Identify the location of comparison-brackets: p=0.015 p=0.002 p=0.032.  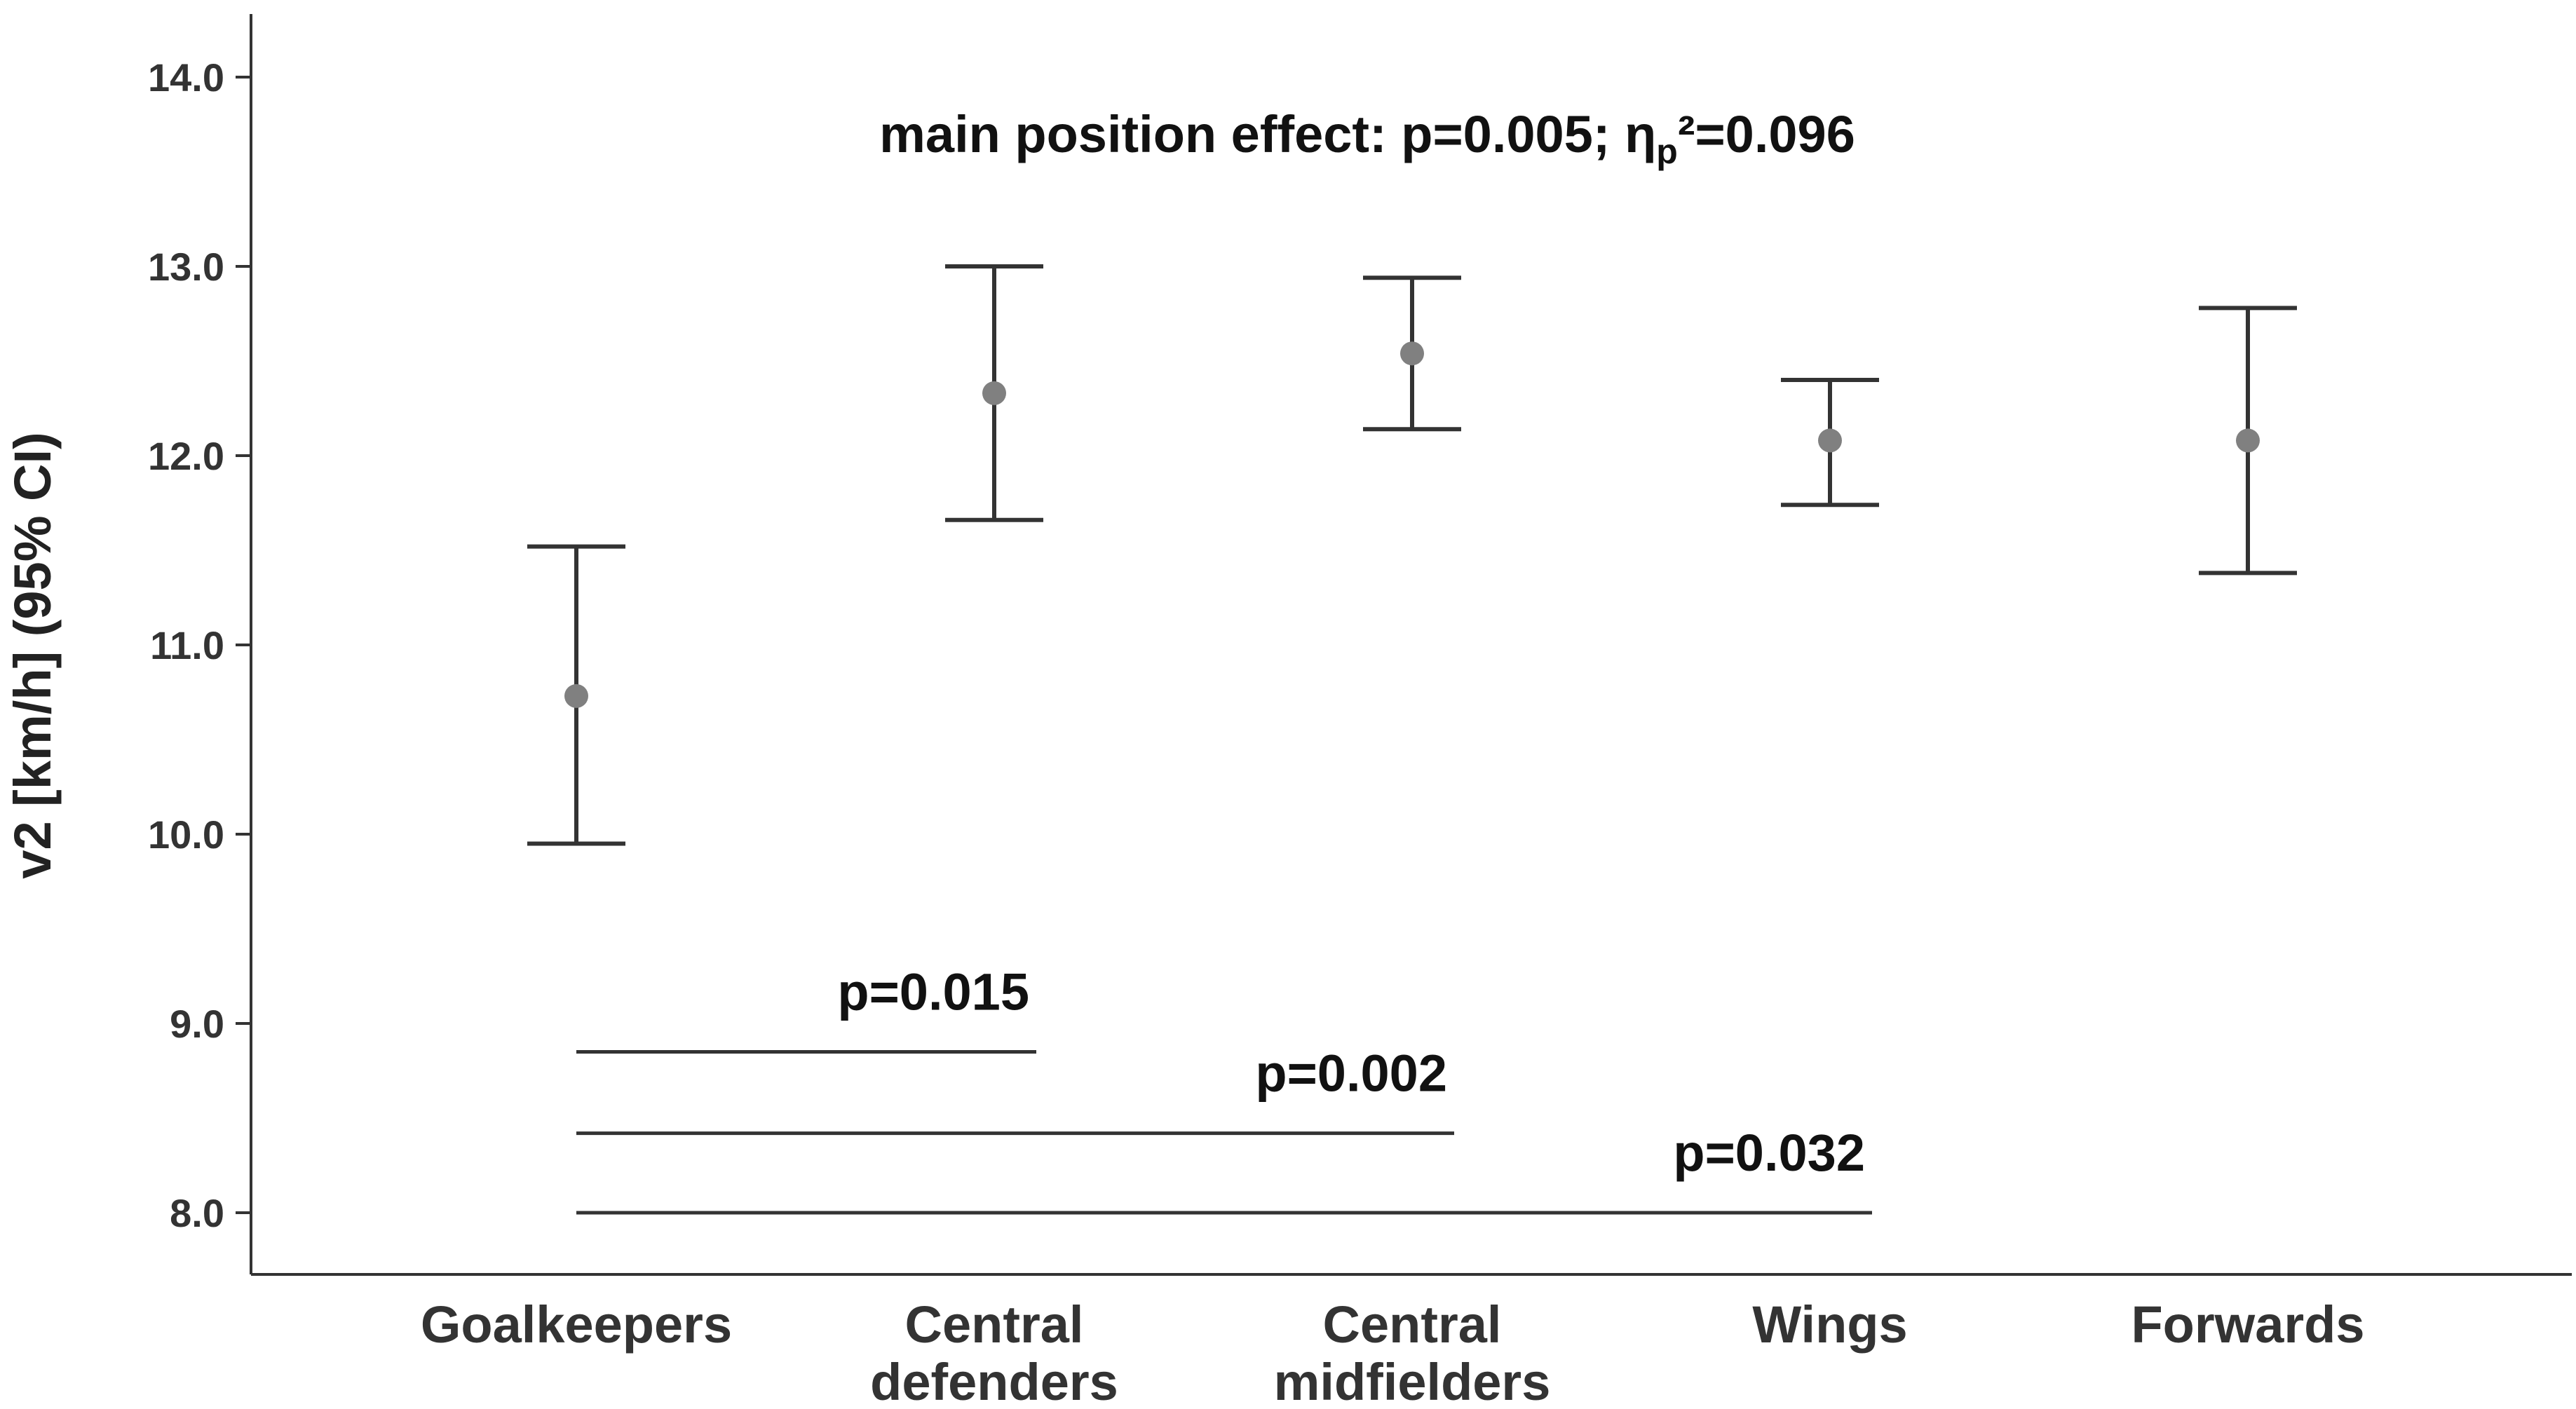
(1224, 1089).